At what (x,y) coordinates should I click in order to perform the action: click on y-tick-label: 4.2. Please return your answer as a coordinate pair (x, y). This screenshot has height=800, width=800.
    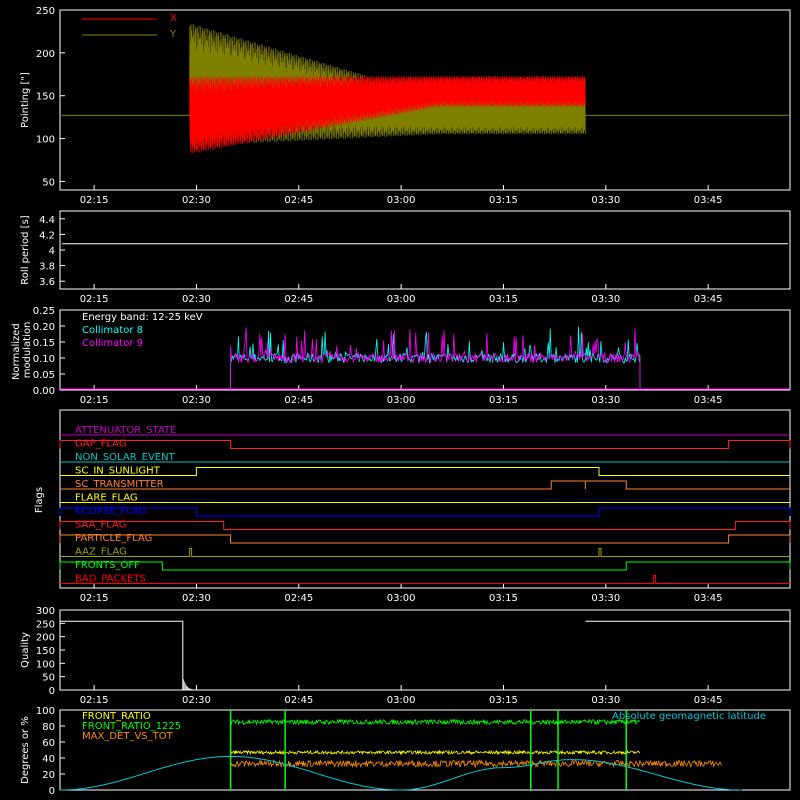
    Looking at the image, I should click on (47, 235).